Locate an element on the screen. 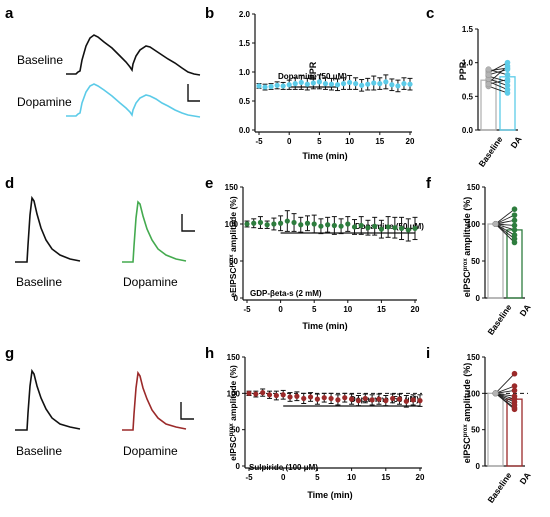 The image size is (550, 517). trace-label-baseline-d: Baseline is located at coordinates (39, 282).